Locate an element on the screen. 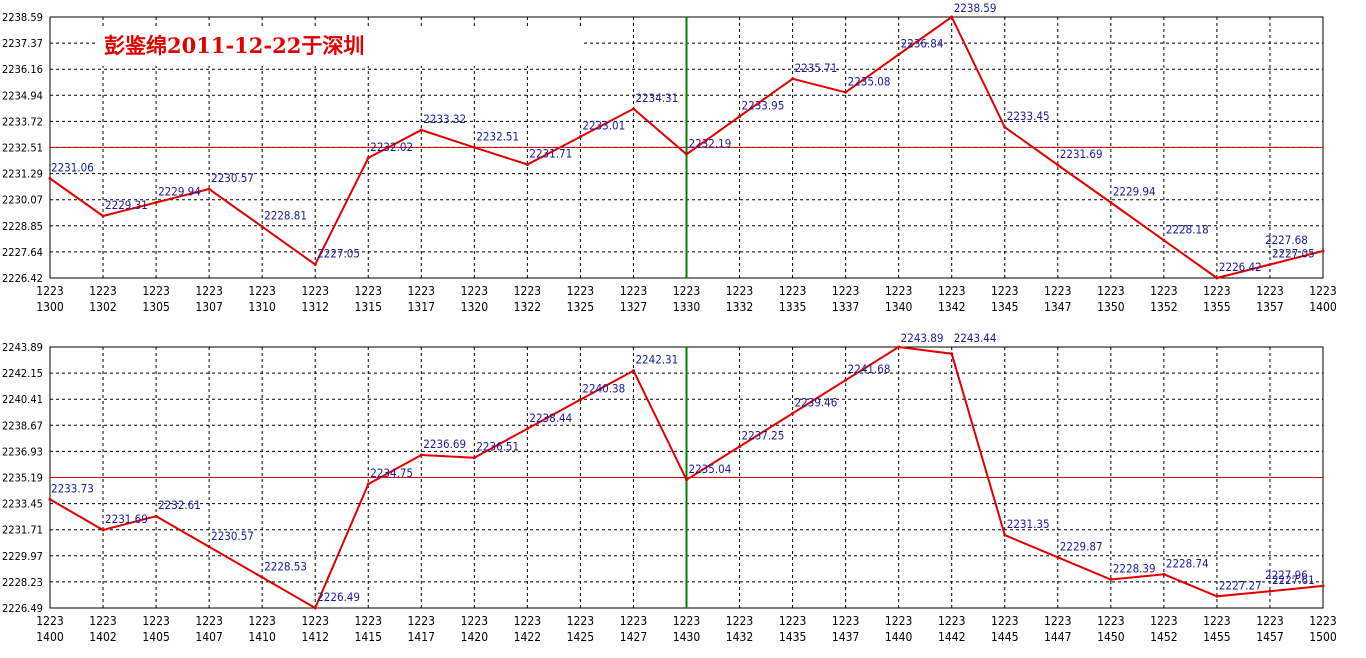 The height and width of the screenshot is (658, 1366). y-tick-label: 2231.71 is located at coordinates (22, 530).